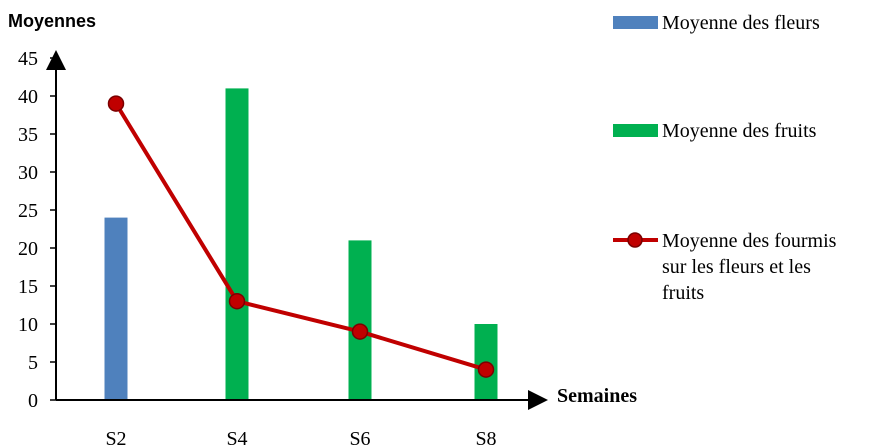 The image size is (882, 448). What do you see at coordinates (635, 22) in the screenshot?
I see `legend-swatch-fleurs` at bounding box center [635, 22].